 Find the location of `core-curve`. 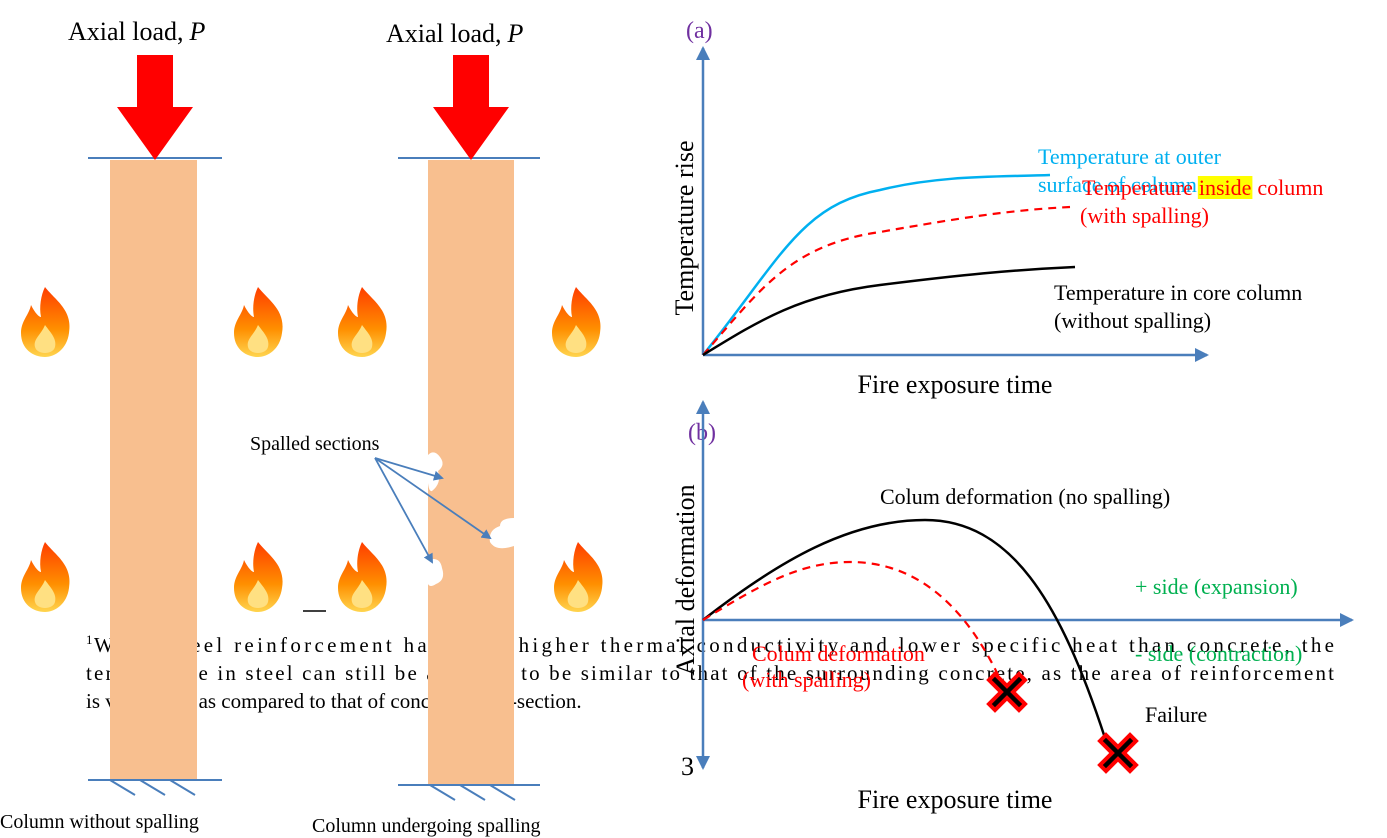

core-curve is located at coordinates (889, 311).